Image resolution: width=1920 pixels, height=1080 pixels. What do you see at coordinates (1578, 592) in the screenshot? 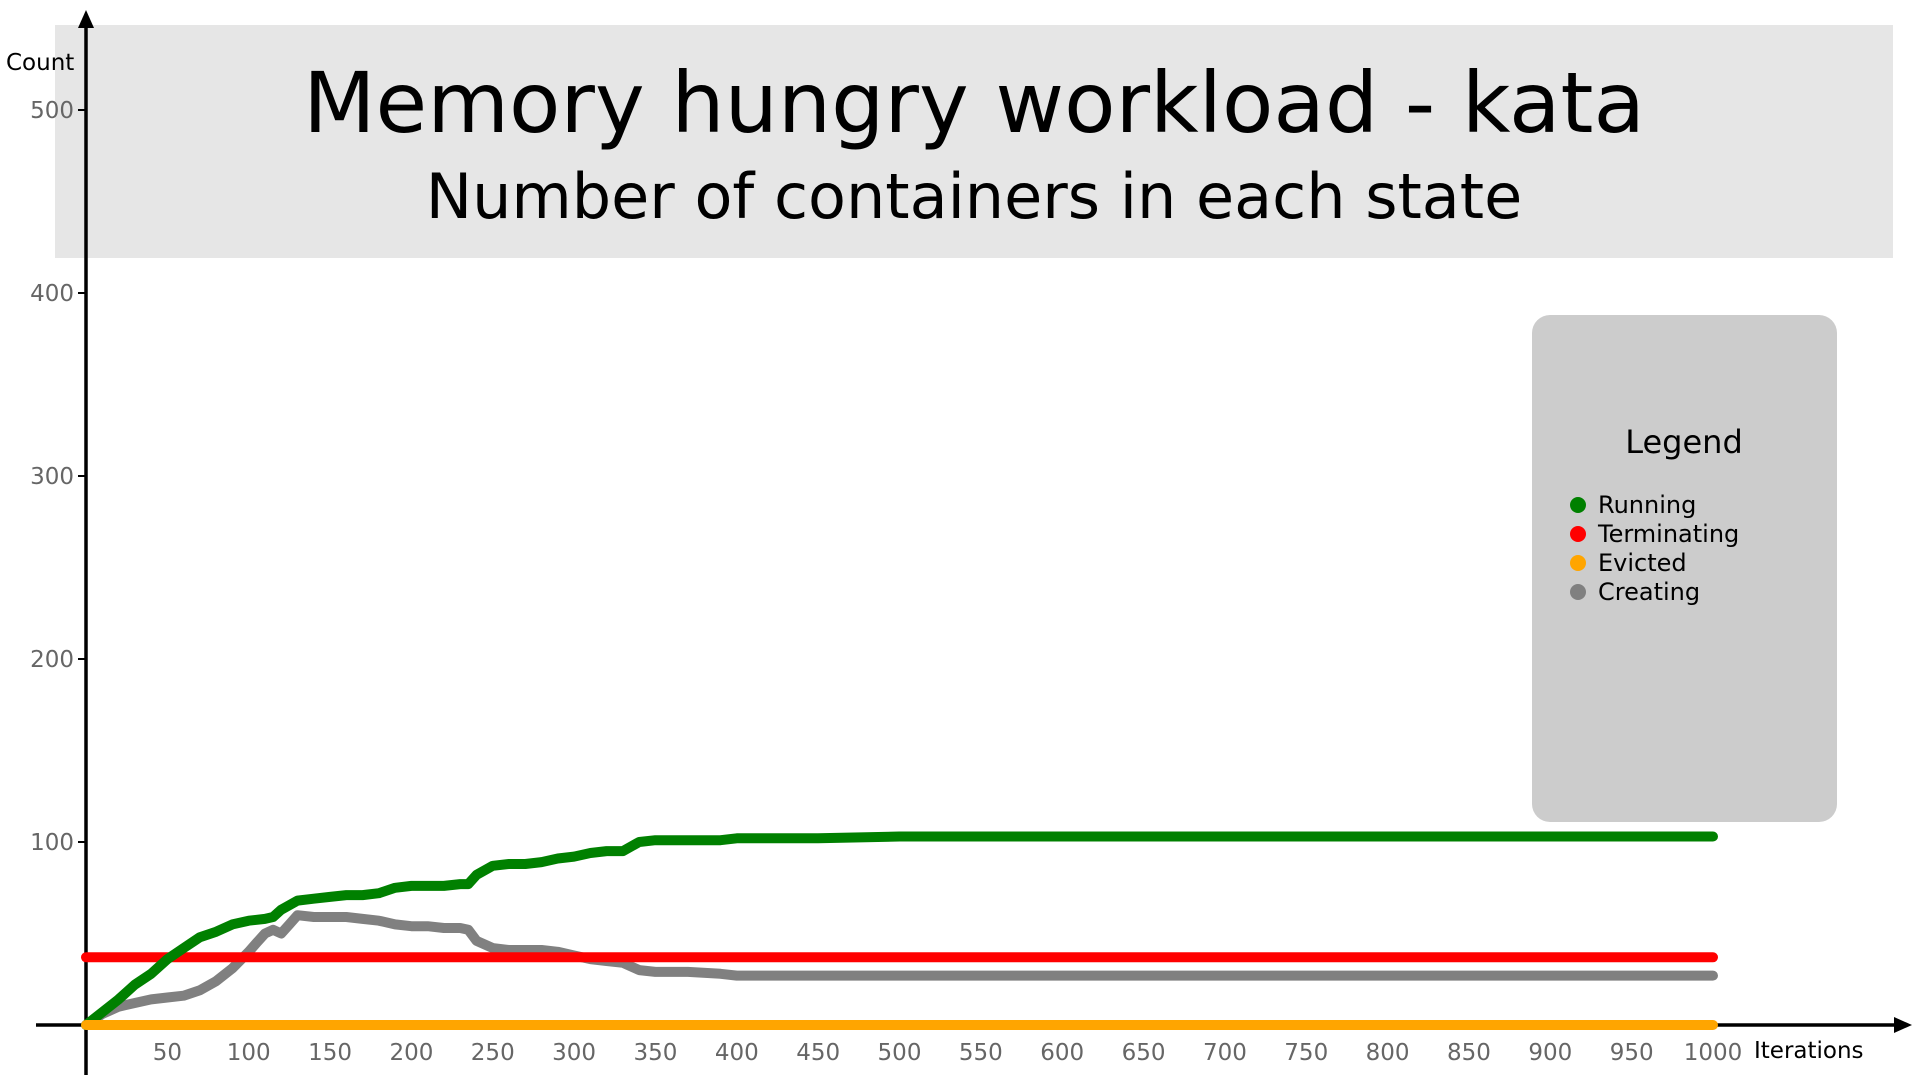
I see `legend-marker-creating` at bounding box center [1578, 592].